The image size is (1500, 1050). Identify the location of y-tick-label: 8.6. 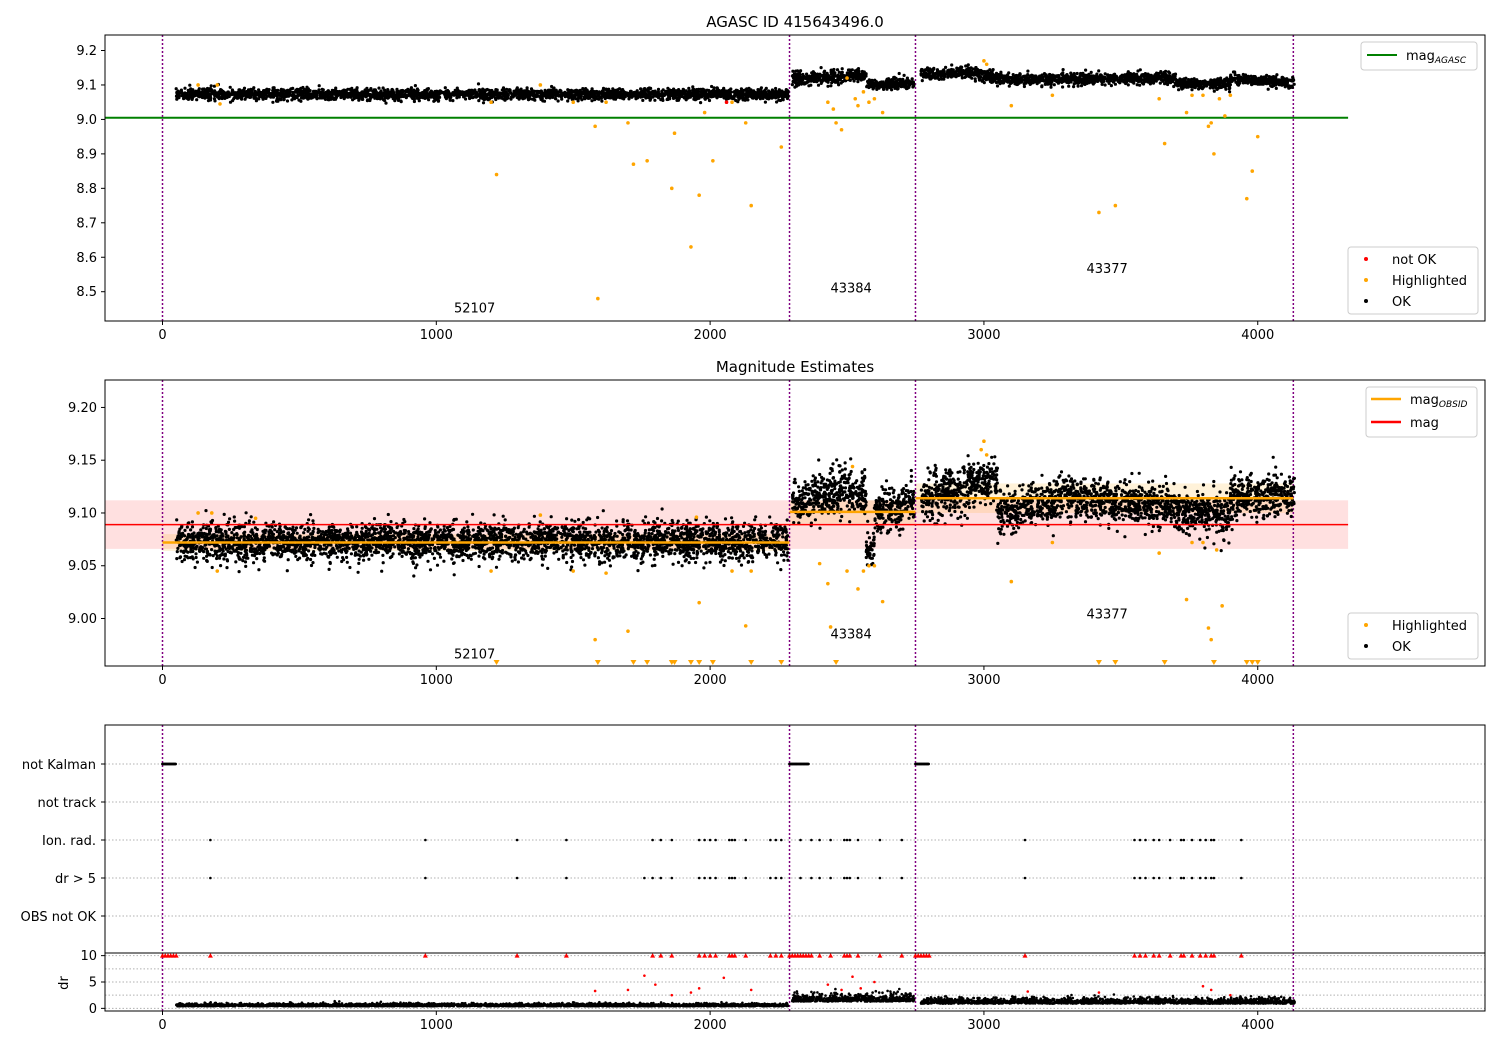
(86, 258).